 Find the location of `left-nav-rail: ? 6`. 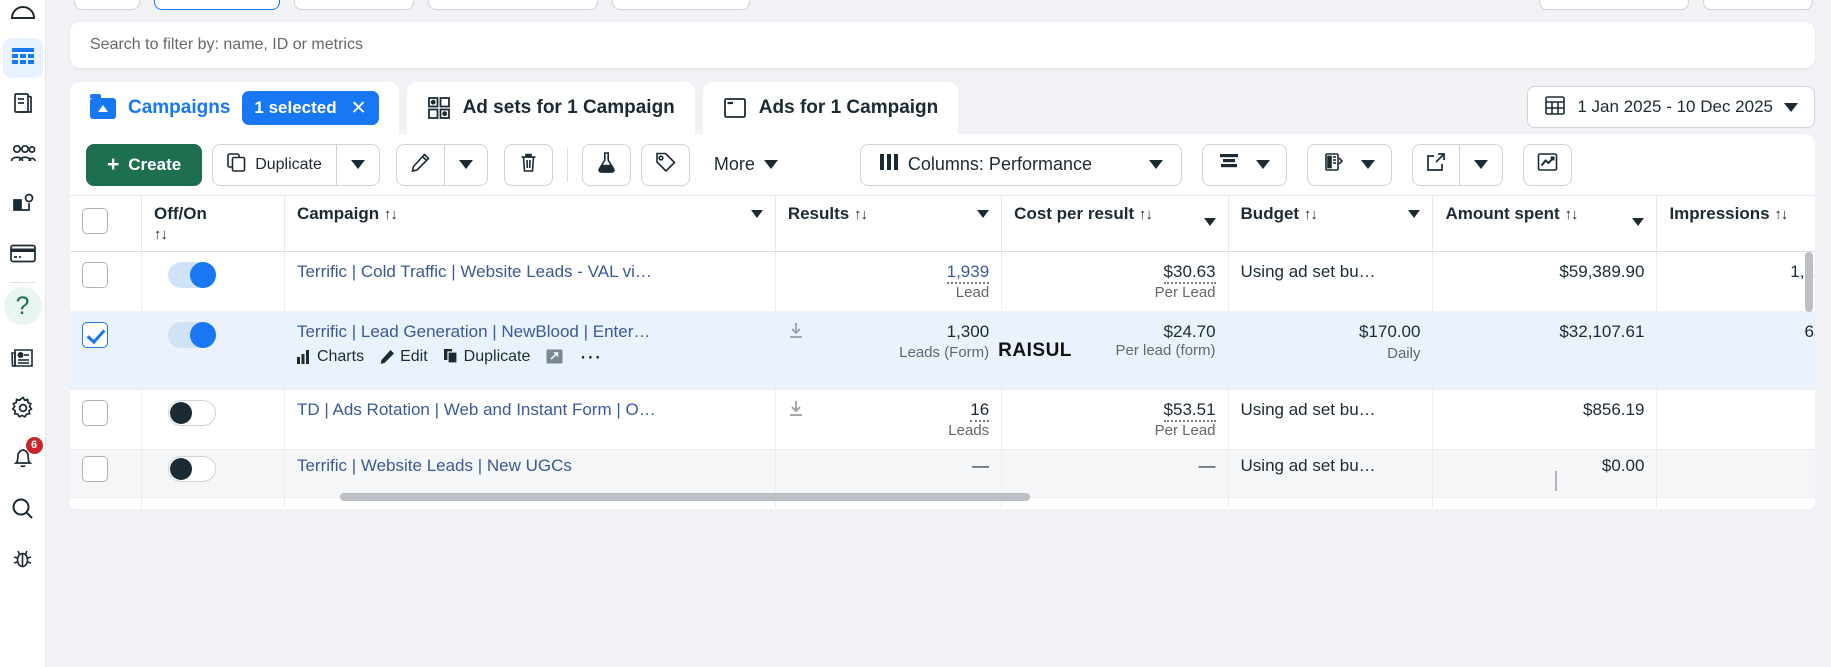

left-nav-rail: ? 6 is located at coordinates (23, 333).